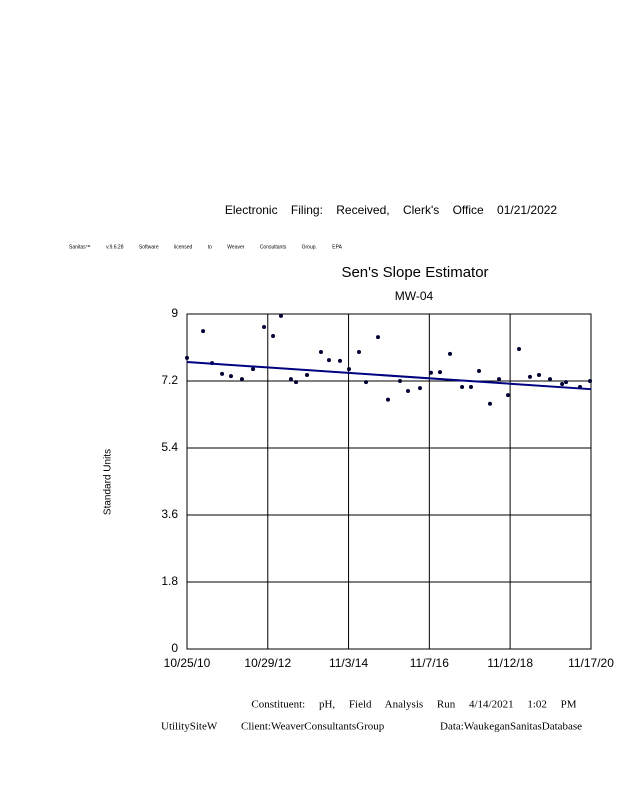 This screenshot has width=618, height=800. I want to click on chart-subtitle: MW-04, so click(414, 296).